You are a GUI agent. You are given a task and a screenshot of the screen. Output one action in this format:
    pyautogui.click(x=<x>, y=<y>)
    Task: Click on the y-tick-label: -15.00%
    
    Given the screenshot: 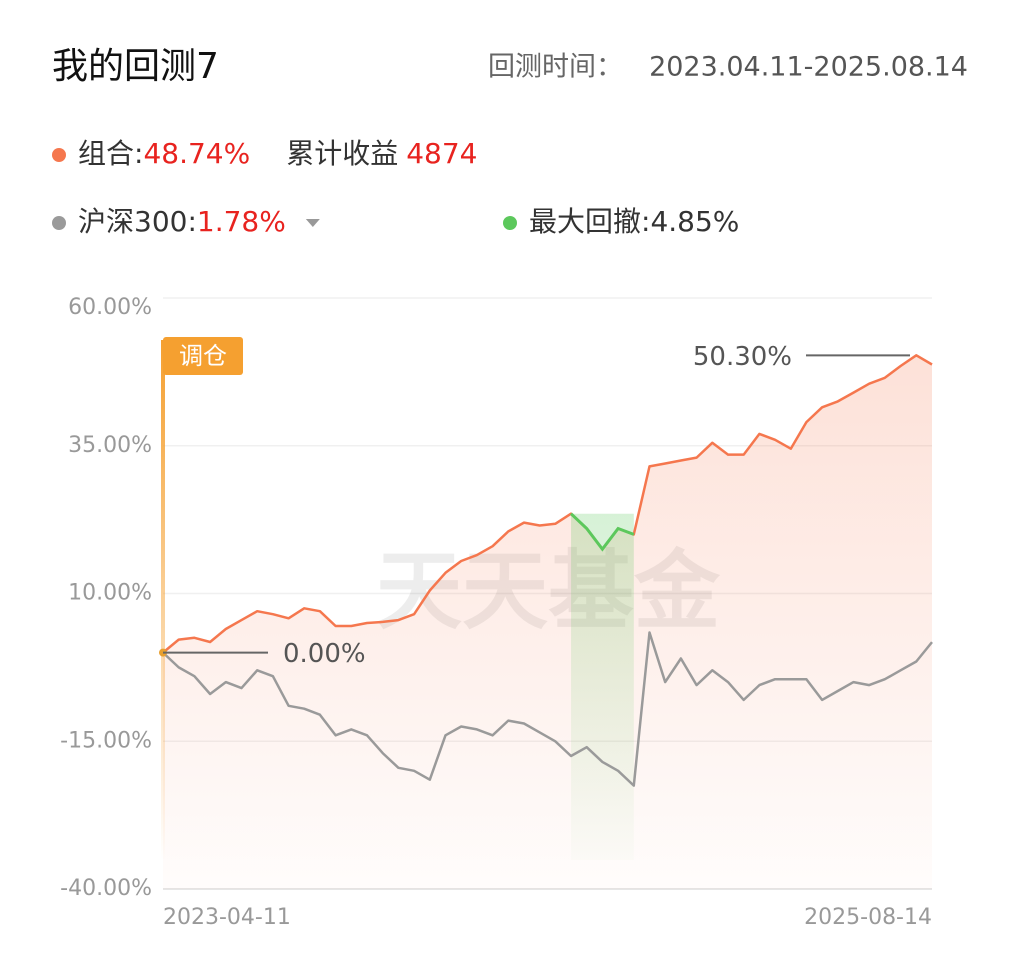 What is the action you would take?
    pyautogui.click(x=106, y=740)
    